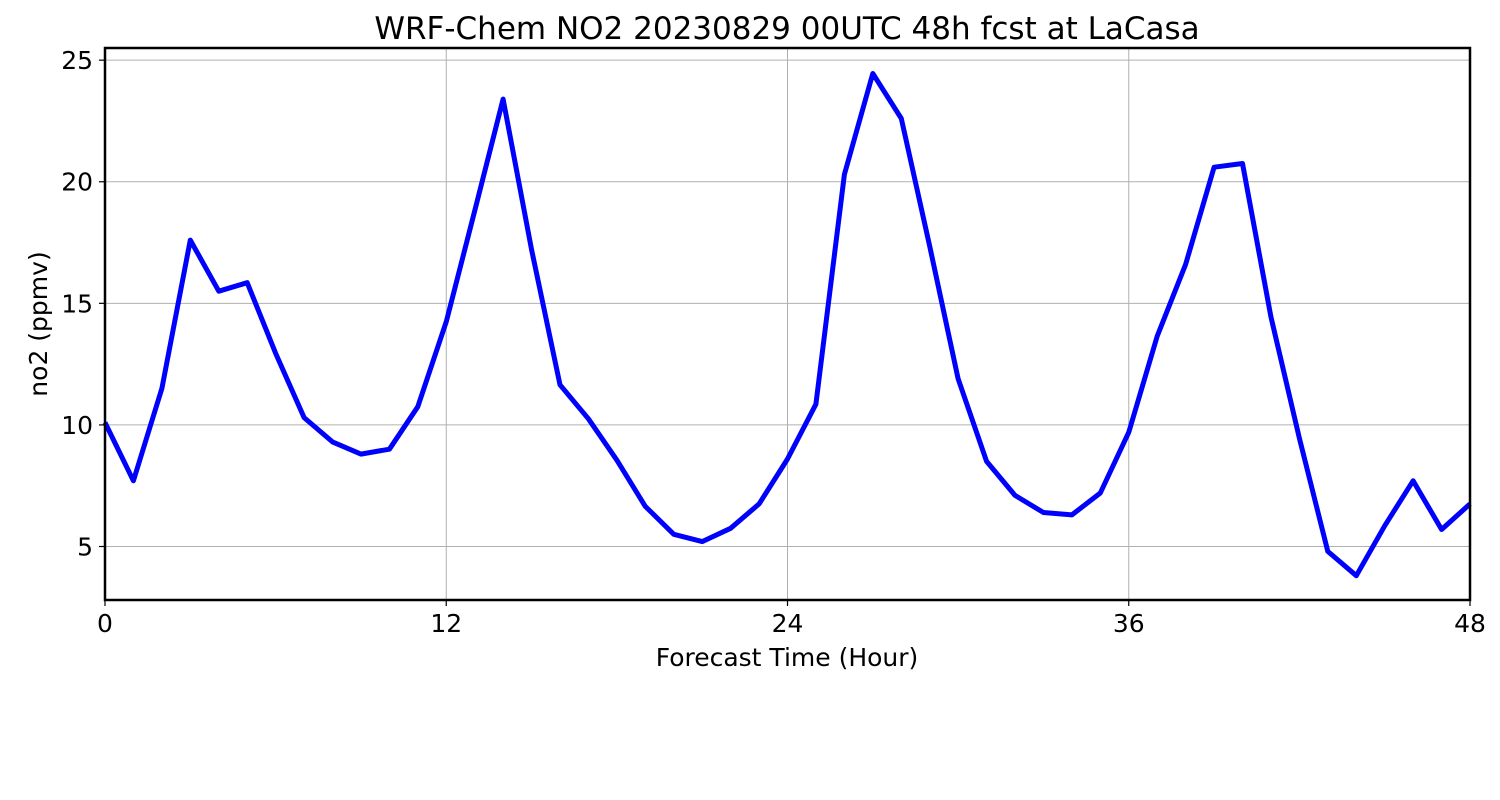  I want to click on x-axis-ticks: 0 12 24 36 48, so click(791, 619).